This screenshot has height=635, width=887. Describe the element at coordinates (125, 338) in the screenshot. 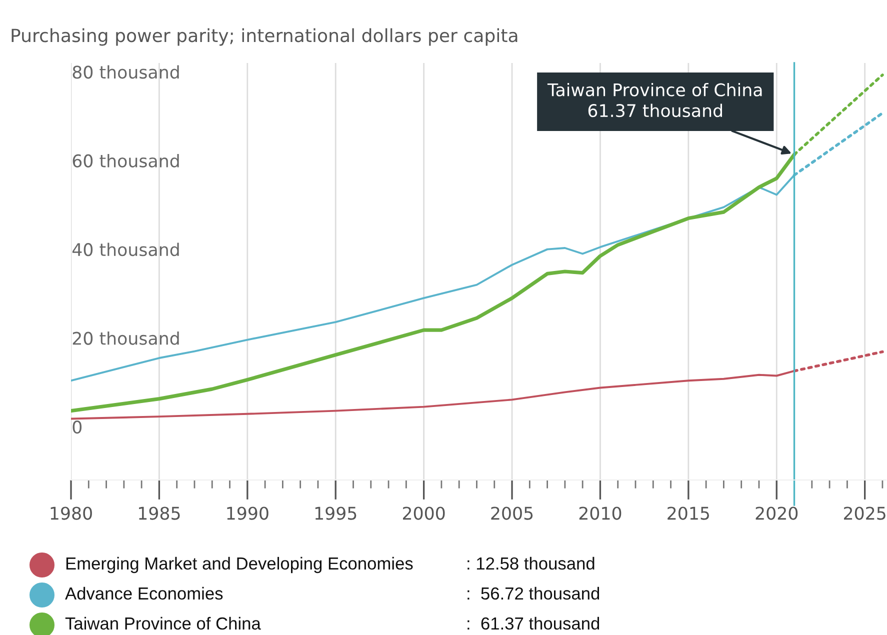

I see `y-tick-label: 20 thousand` at that location.